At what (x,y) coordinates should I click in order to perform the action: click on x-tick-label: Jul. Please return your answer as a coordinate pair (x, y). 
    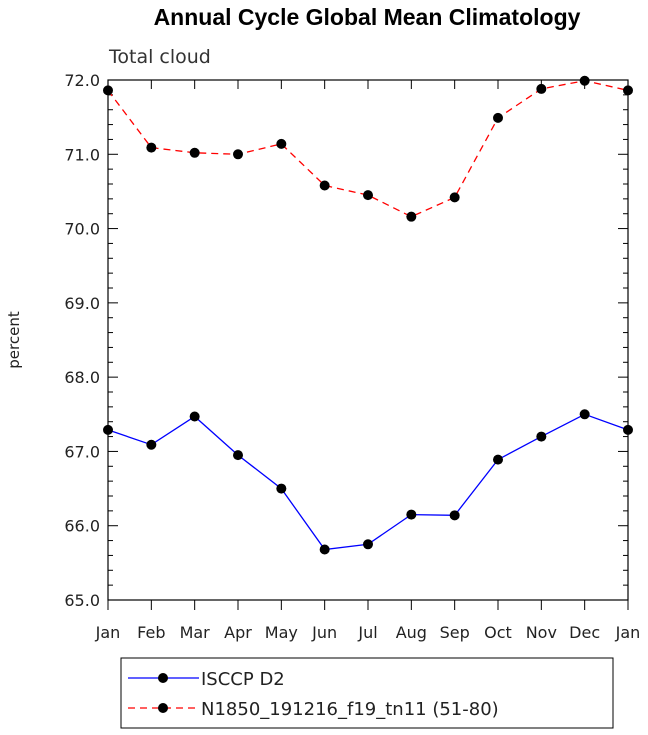
    Looking at the image, I should click on (367, 632).